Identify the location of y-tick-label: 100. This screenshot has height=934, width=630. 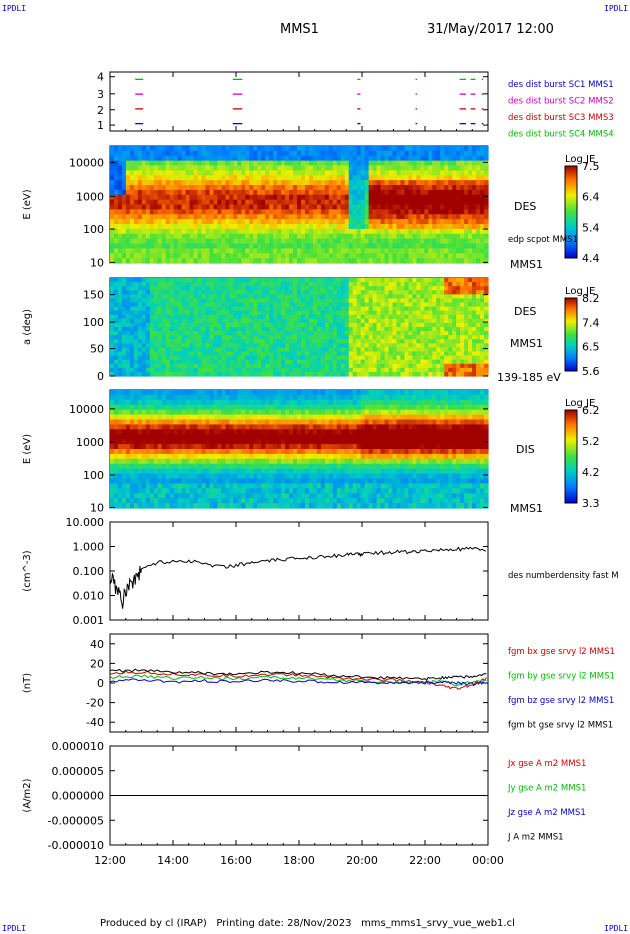
(93, 229).